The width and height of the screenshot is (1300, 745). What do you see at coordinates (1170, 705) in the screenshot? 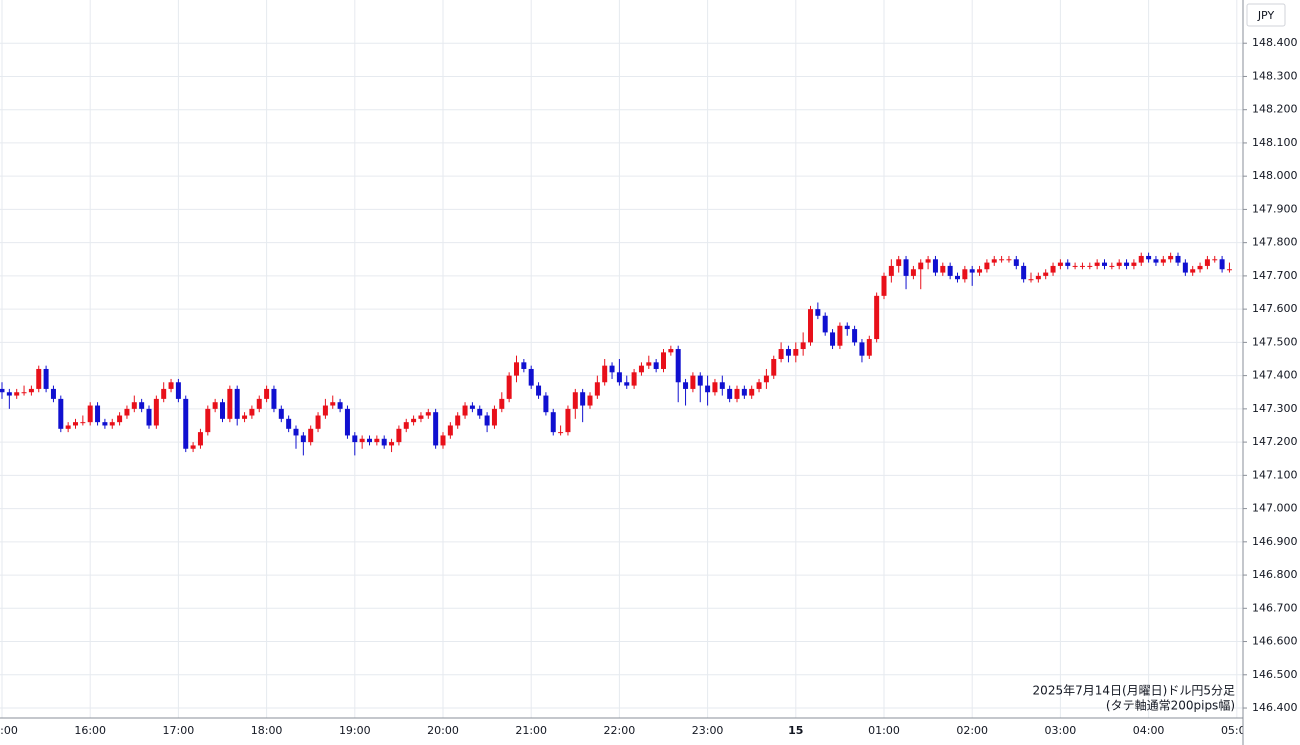
I see `annotation: (タテ軸通常200pips幅)` at bounding box center [1170, 705].